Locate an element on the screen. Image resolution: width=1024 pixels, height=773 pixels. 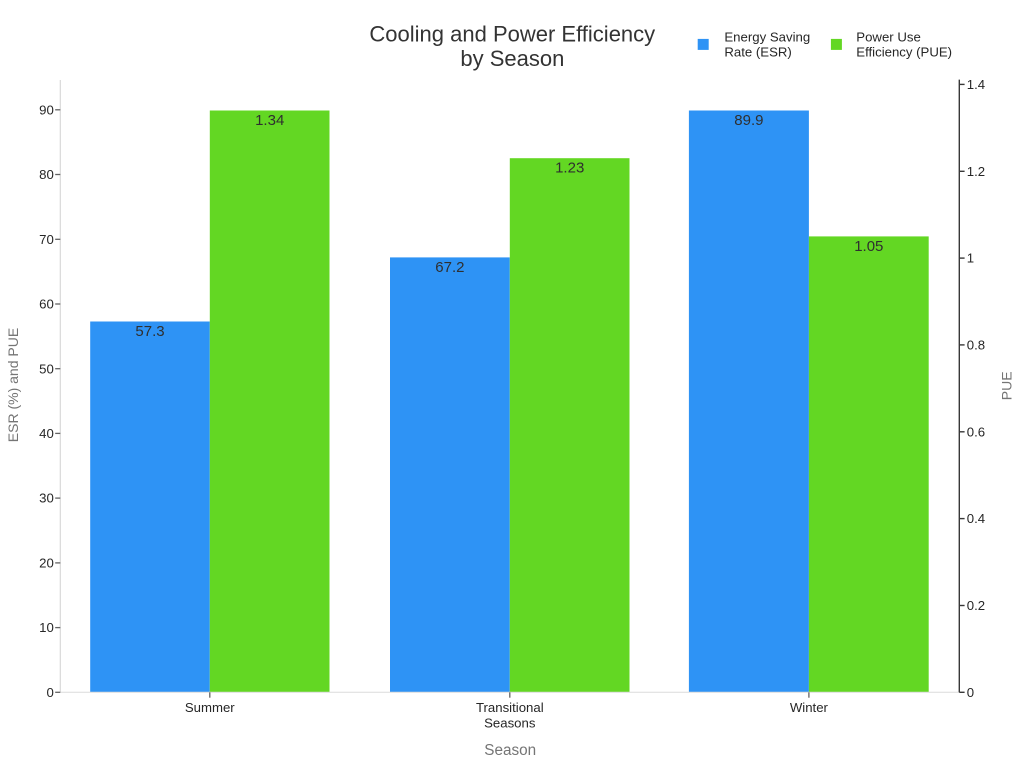
svg-text: Season is located at coordinates (510, 750).